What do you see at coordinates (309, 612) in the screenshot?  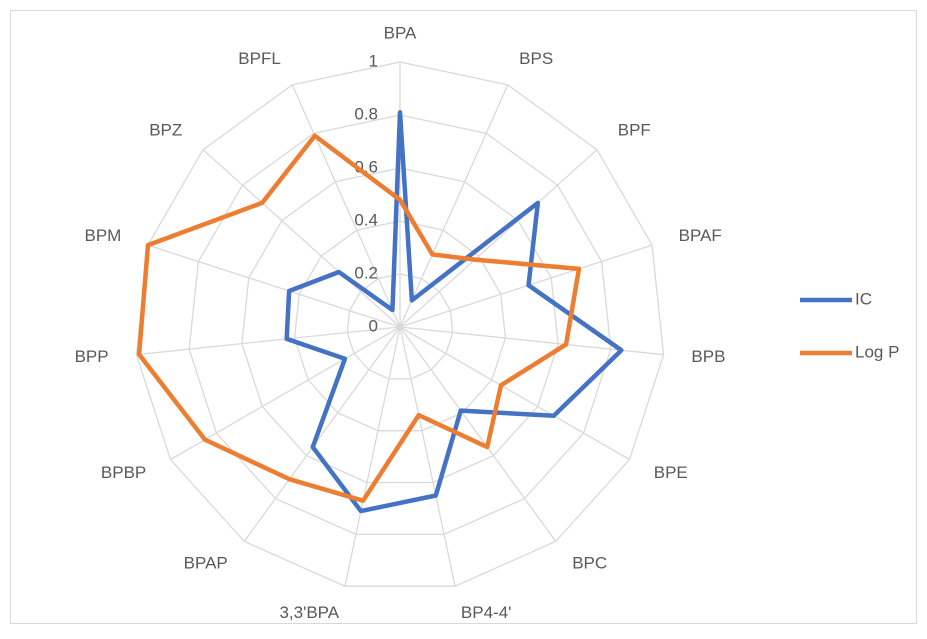 I see `category-label: 3,3'BPA` at bounding box center [309, 612].